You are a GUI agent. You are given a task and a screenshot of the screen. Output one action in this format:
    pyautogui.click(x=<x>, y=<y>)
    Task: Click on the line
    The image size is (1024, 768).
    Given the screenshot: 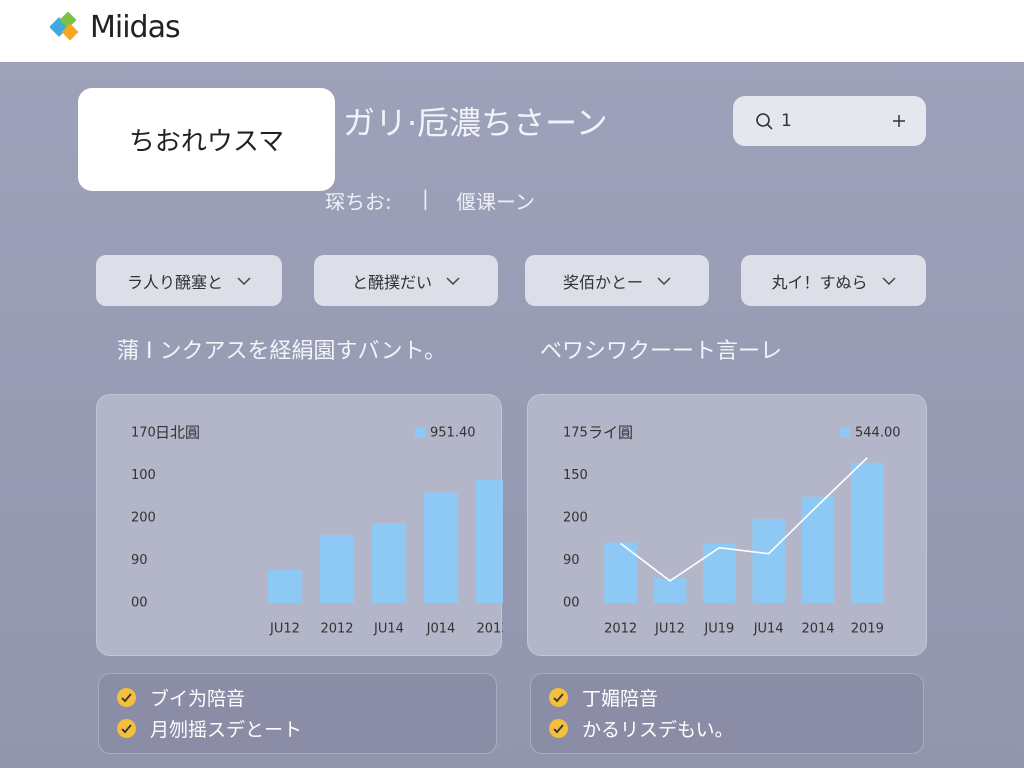 What is the action you would take?
    pyautogui.click(x=744, y=519)
    